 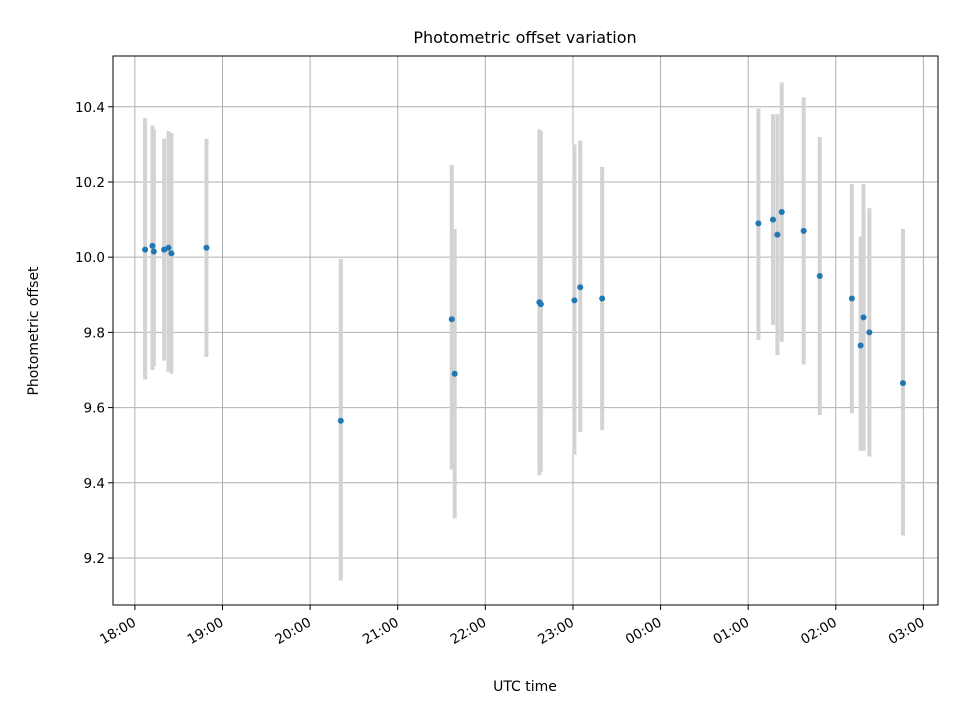 What do you see at coordinates (524, 37) in the screenshot?
I see `chart-title: Photometric offset variation` at bounding box center [524, 37].